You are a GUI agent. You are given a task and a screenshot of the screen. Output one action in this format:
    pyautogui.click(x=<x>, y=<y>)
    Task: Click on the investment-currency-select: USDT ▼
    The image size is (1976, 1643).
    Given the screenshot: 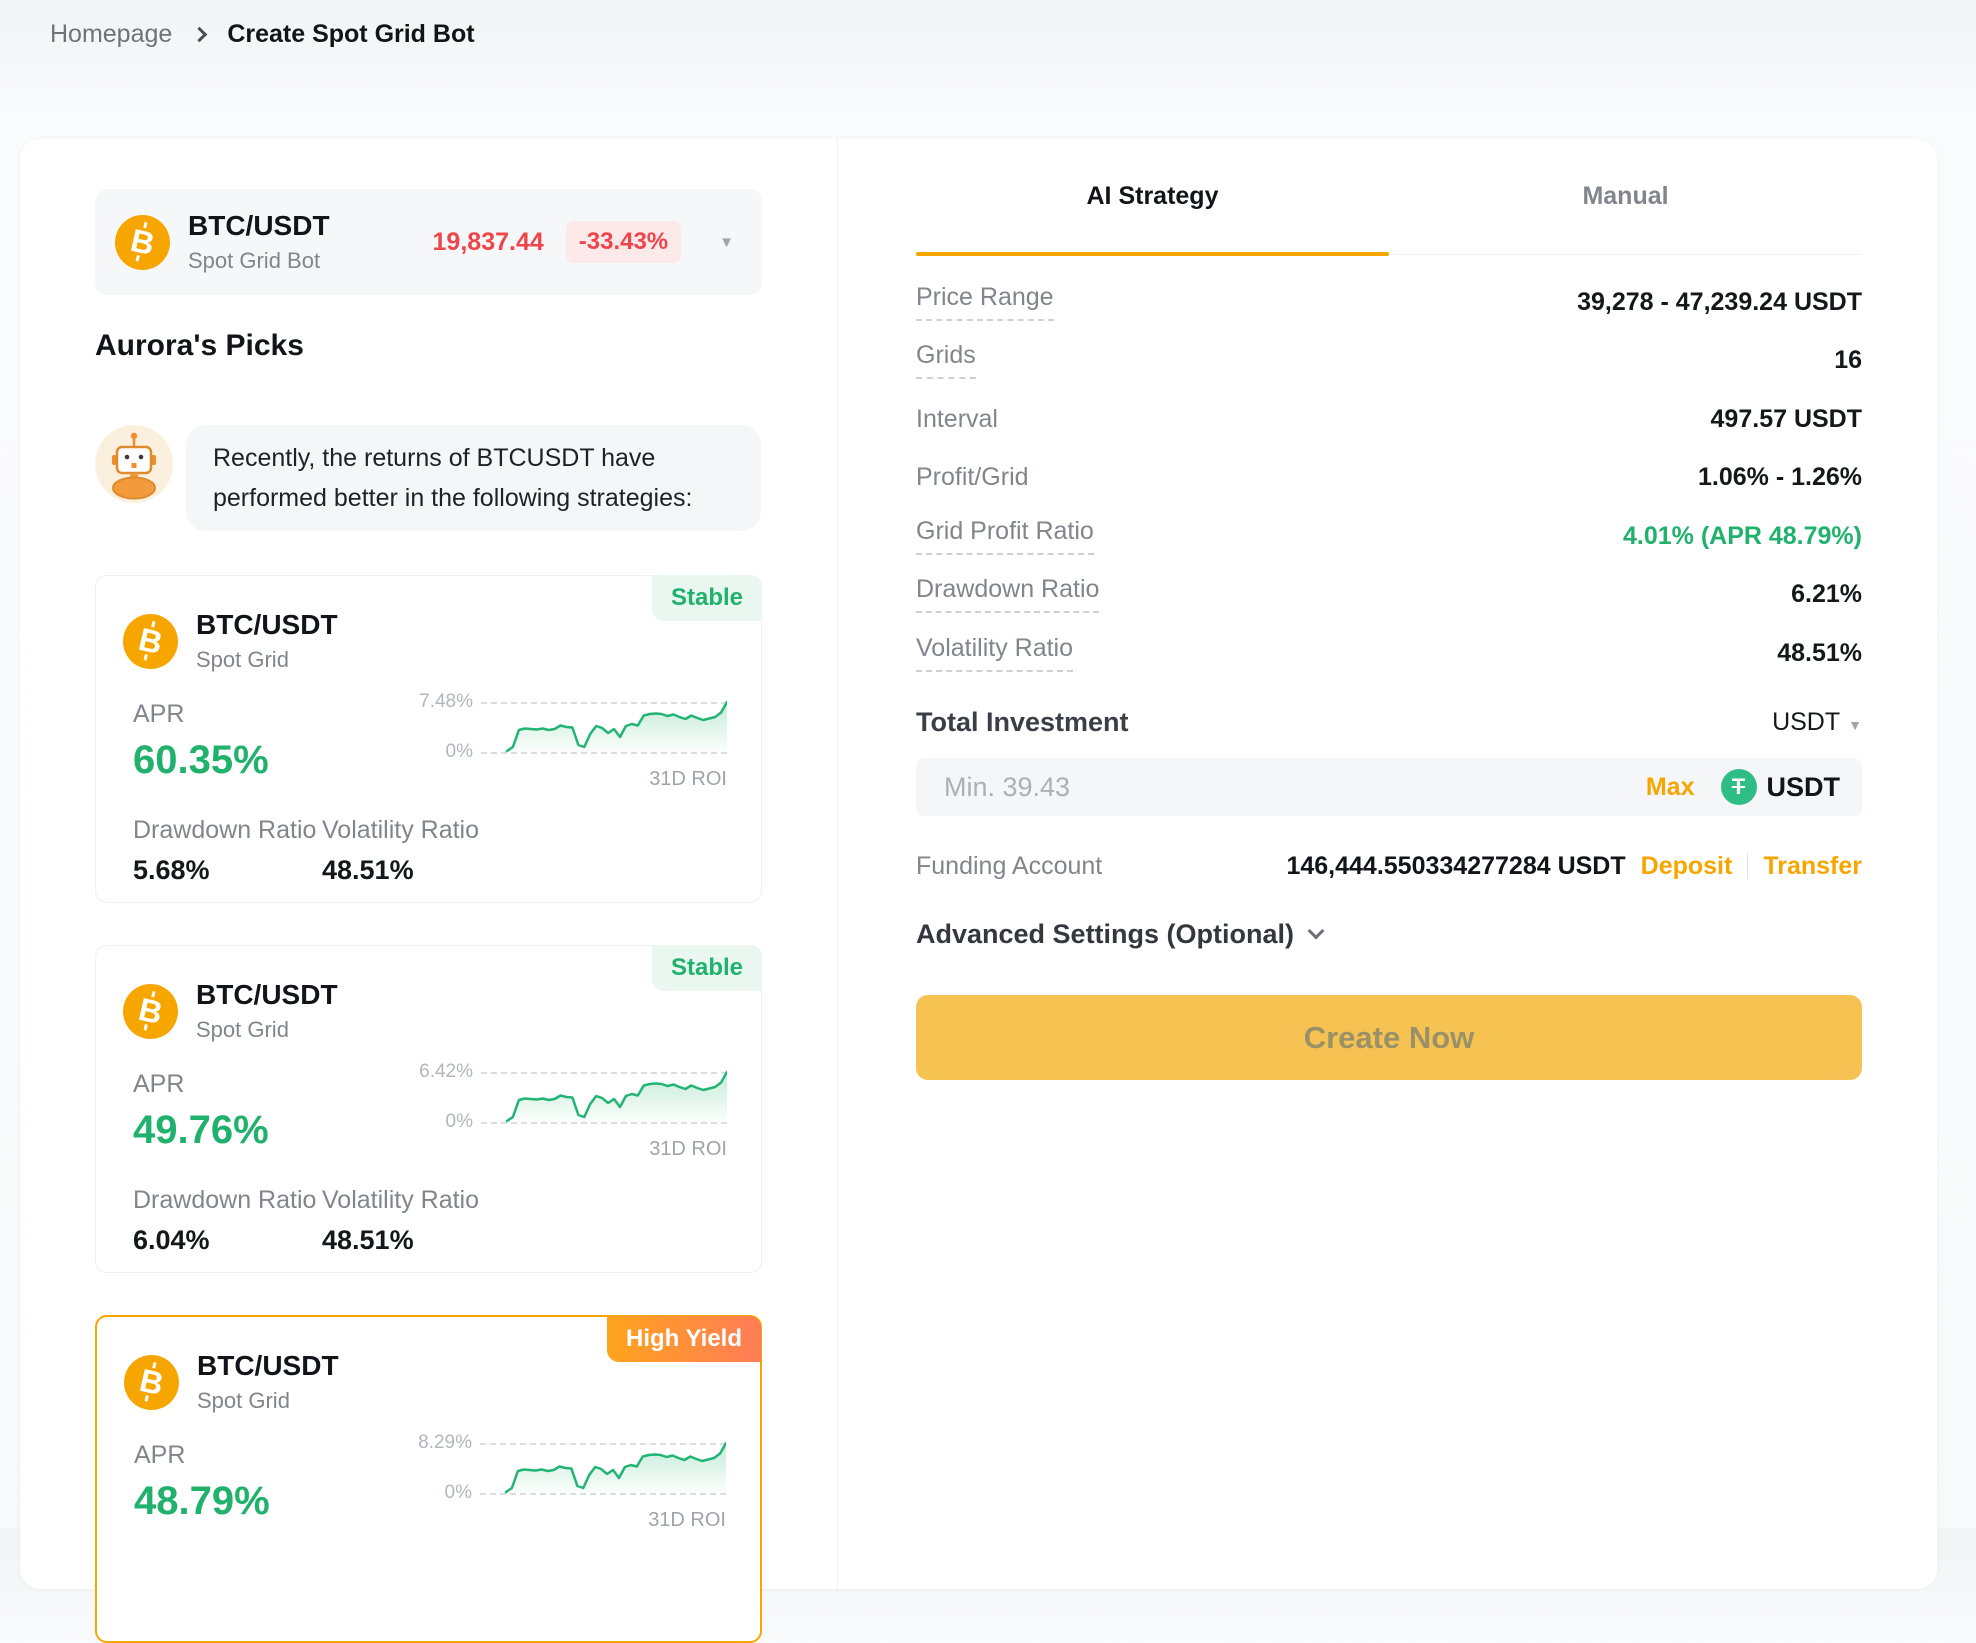 What is the action you would take?
    pyautogui.click(x=1817, y=722)
    